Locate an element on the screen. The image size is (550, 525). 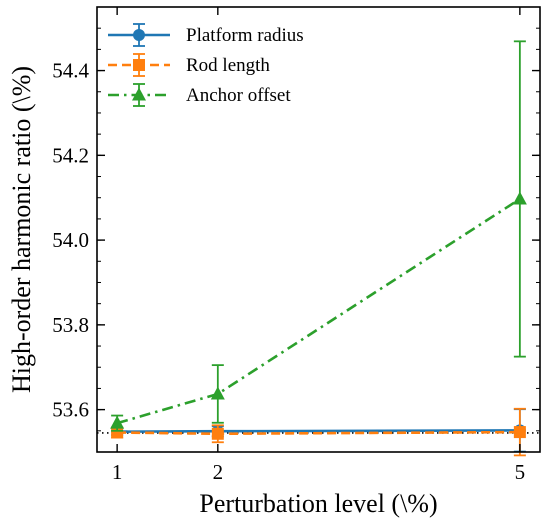
series-line is located at coordinates (318, 433).